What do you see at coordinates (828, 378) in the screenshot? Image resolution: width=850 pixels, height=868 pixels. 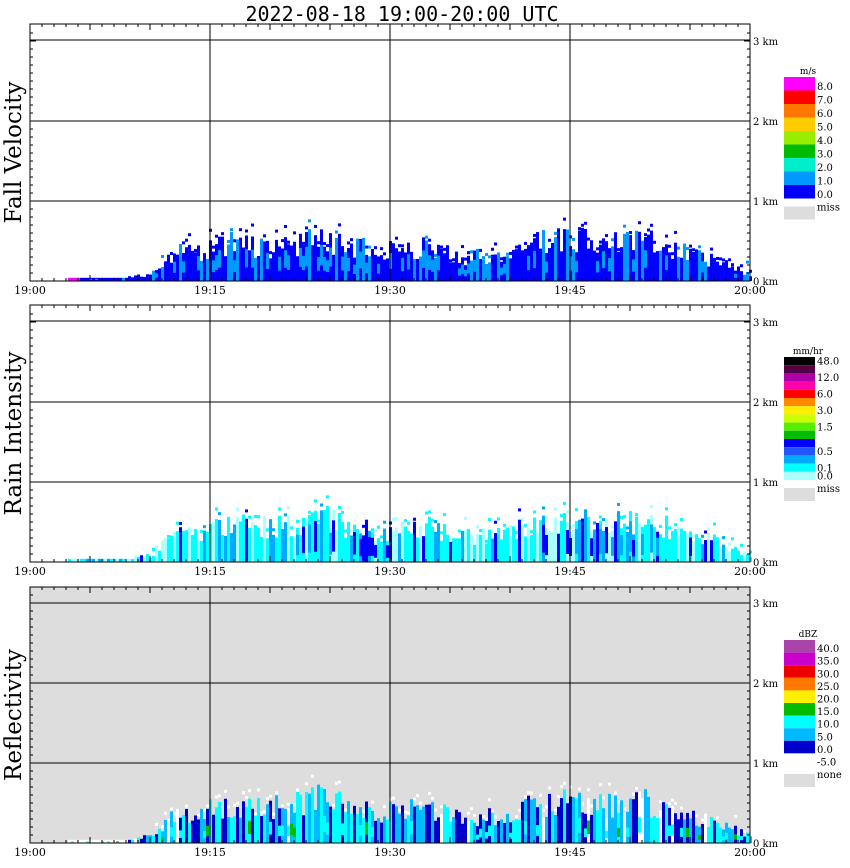 I see `legend-label: 12.0` at bounding box center [828, 378].